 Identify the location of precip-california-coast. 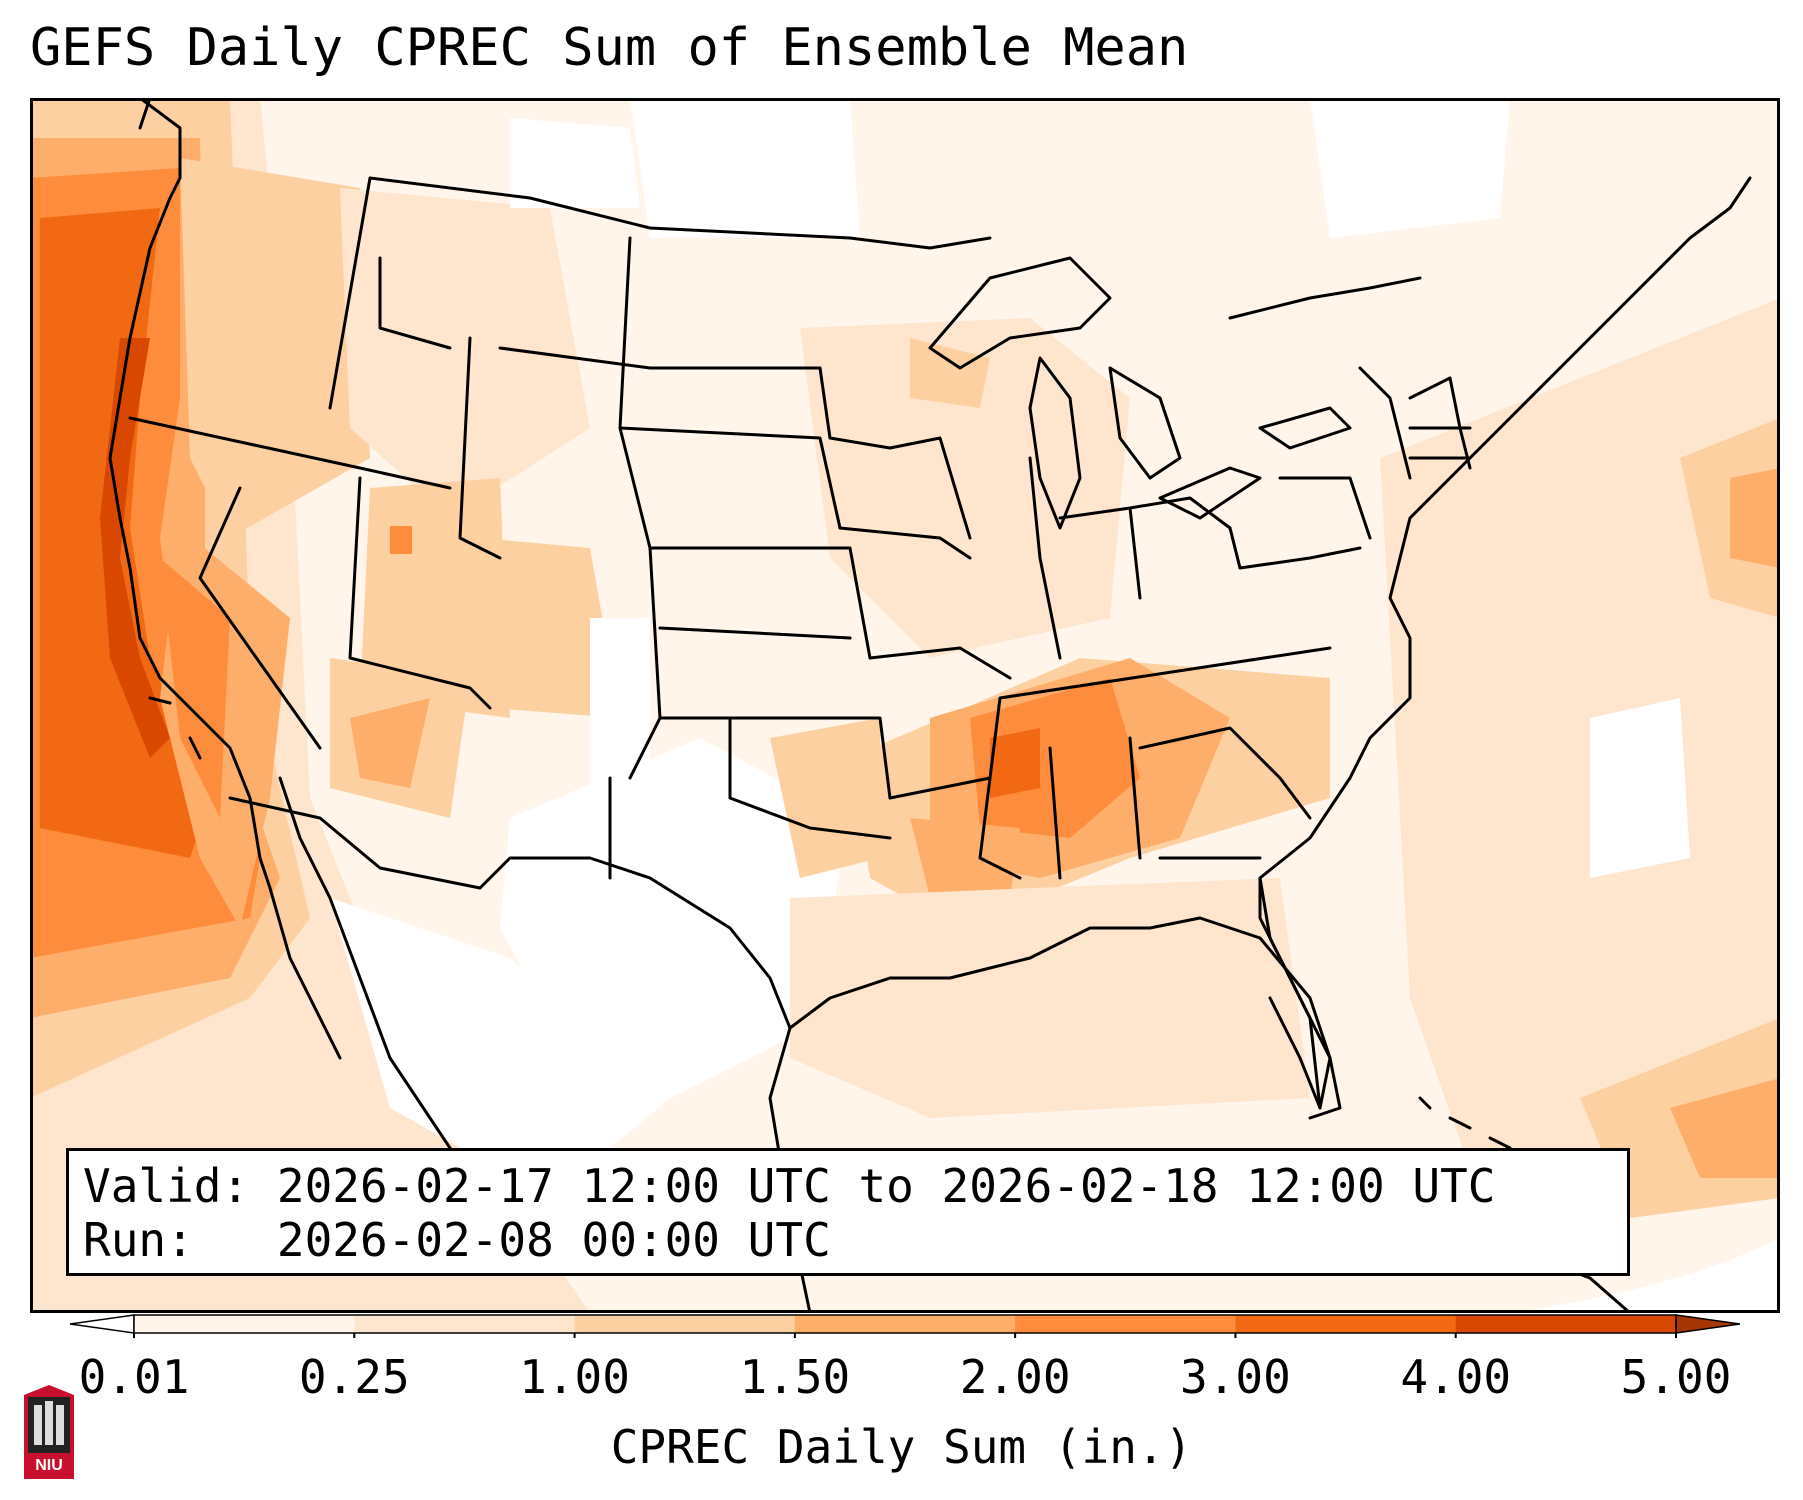
(195, 688).